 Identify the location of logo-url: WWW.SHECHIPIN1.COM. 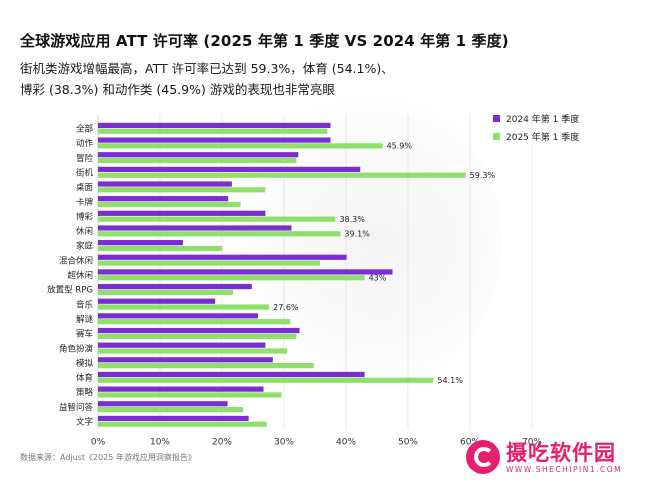
(564, 469).